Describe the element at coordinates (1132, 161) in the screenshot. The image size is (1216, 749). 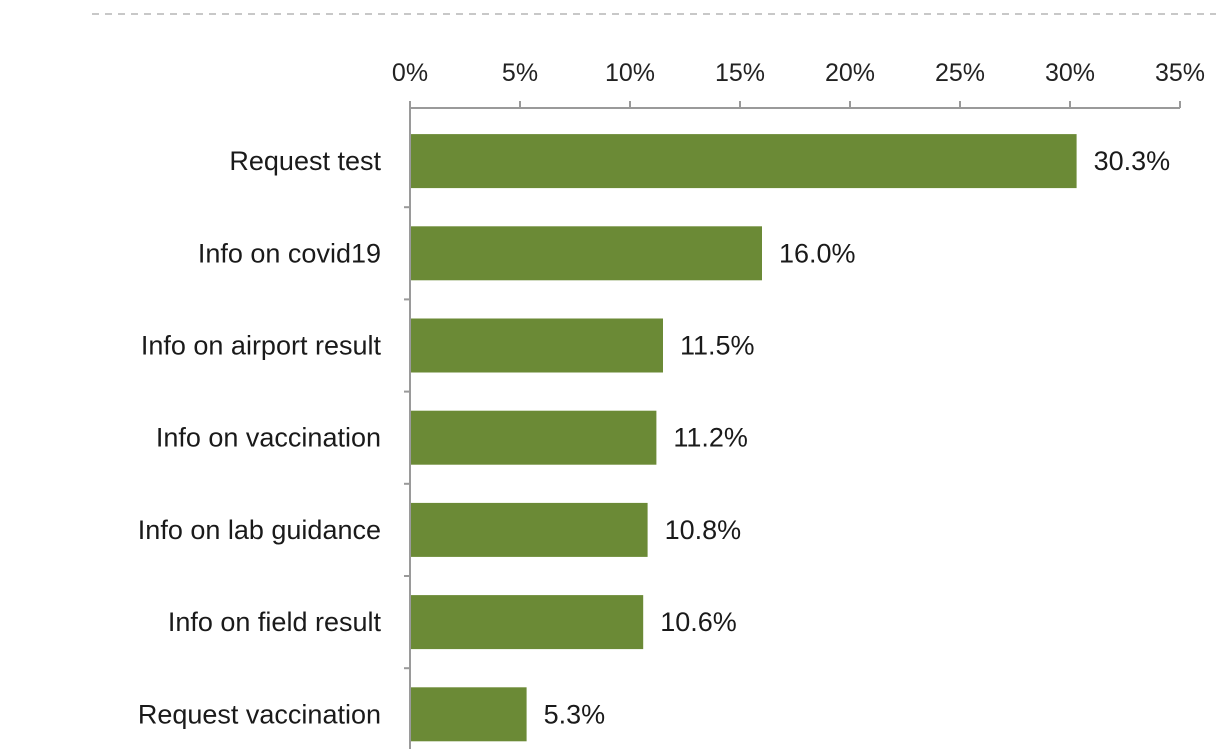
I see `value-label: 30.3%` at that location.